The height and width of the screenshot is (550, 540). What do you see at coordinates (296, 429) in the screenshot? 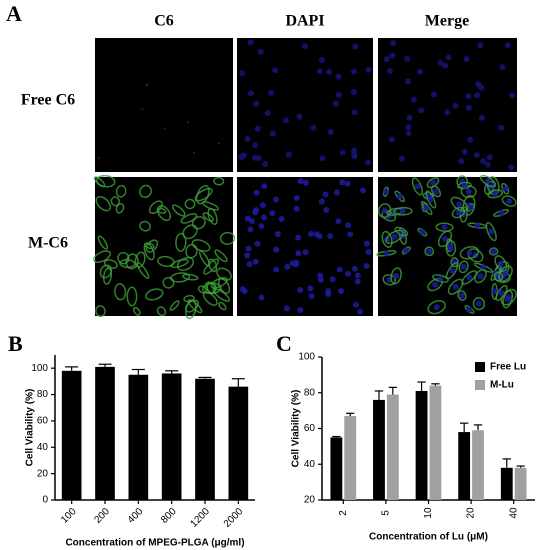
I see `y-axis-title: Cell Viability (%)` at bounding box center [296, 429].